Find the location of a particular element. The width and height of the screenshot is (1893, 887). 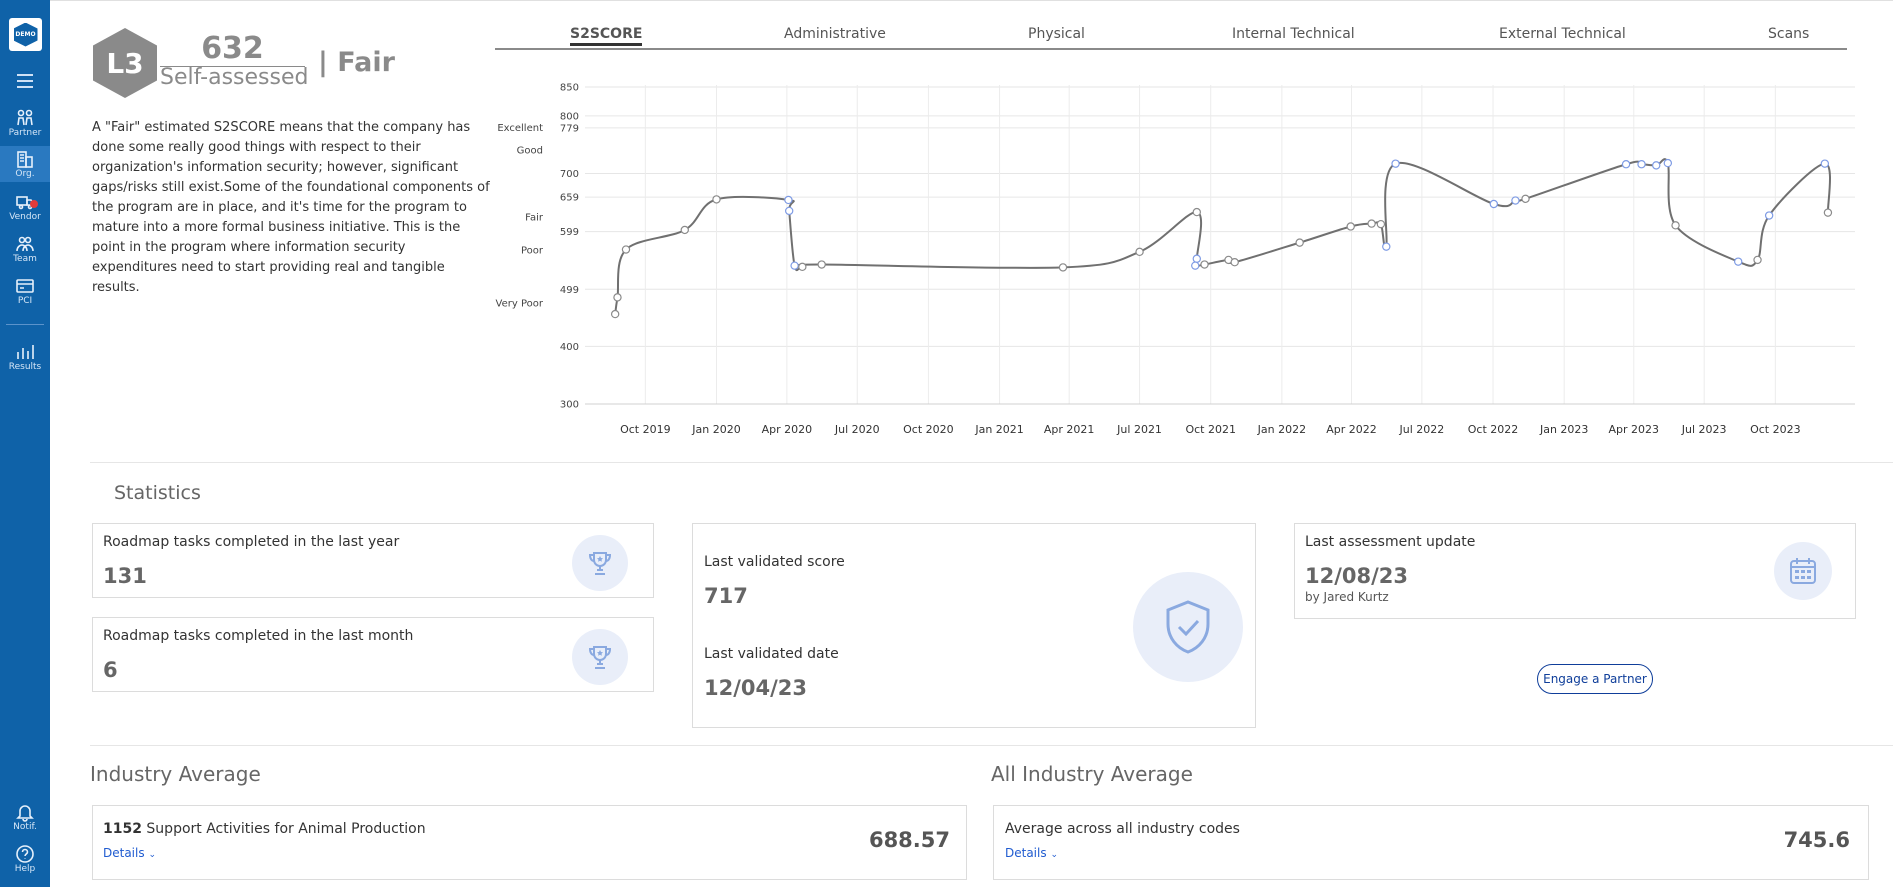

roadmap-year-value: 131 is located at coordinates (125, 576).